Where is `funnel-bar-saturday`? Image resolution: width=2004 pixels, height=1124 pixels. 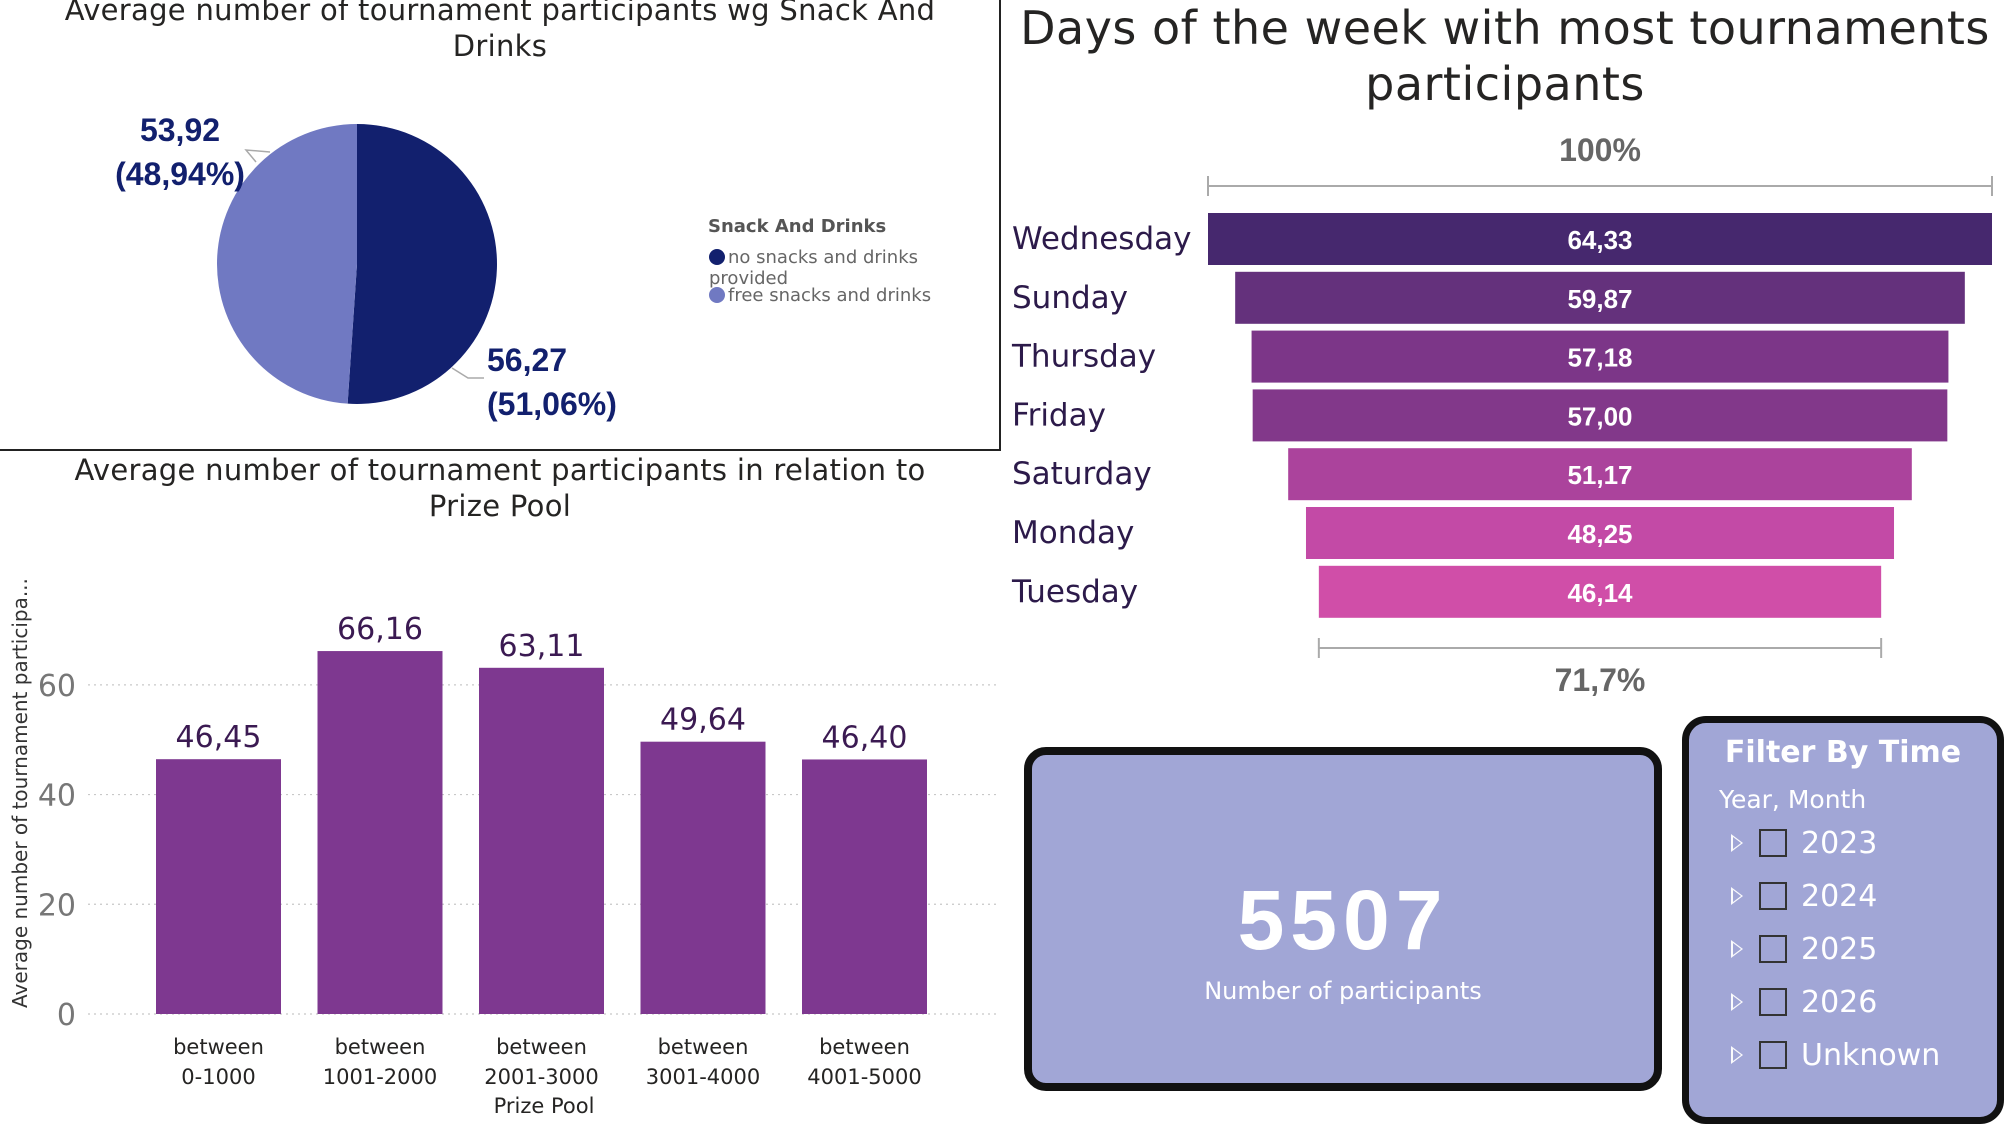
funnel-bar-saturday is located at coordinates (1600, 474).